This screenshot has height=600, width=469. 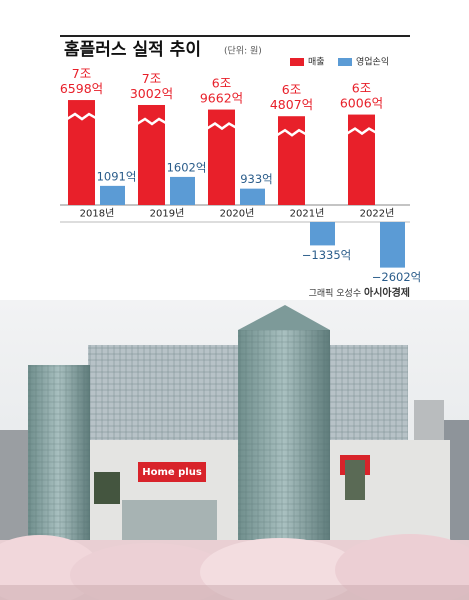 What do you see at coordinates (256, 179) in the screenshot?
I see `value-label: 933억` at bounding box center [256, 179].